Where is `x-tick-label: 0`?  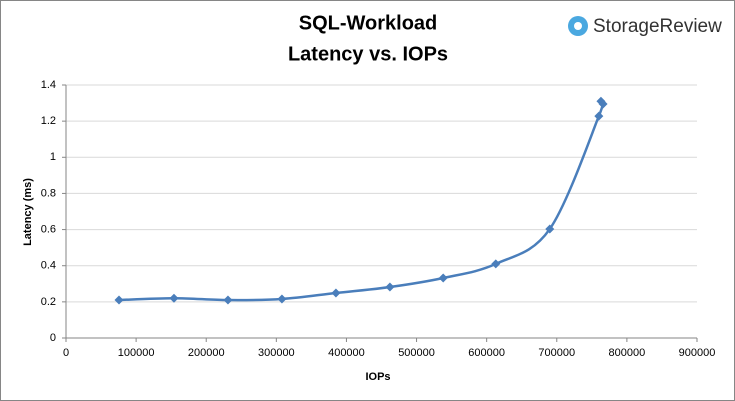
x-tick-label: 0 is located at coordinates (66, 353).